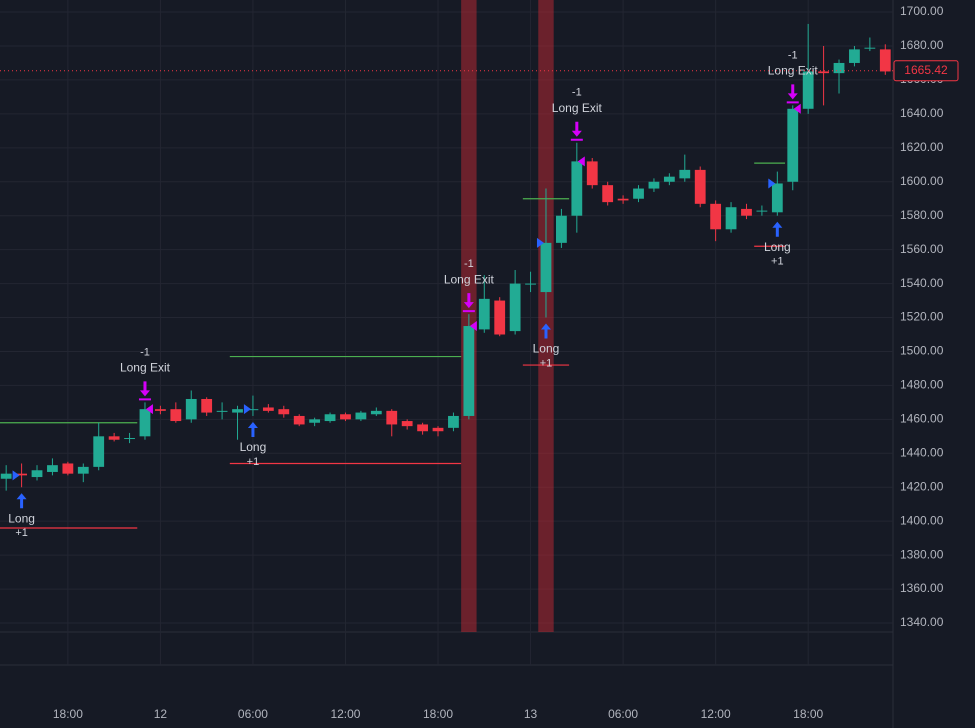 This screenshot has width=975, height=728. Describe the element at coordinates (922, 11) in the screenshot. I see `y-tick-label: 1700.00` at that location.